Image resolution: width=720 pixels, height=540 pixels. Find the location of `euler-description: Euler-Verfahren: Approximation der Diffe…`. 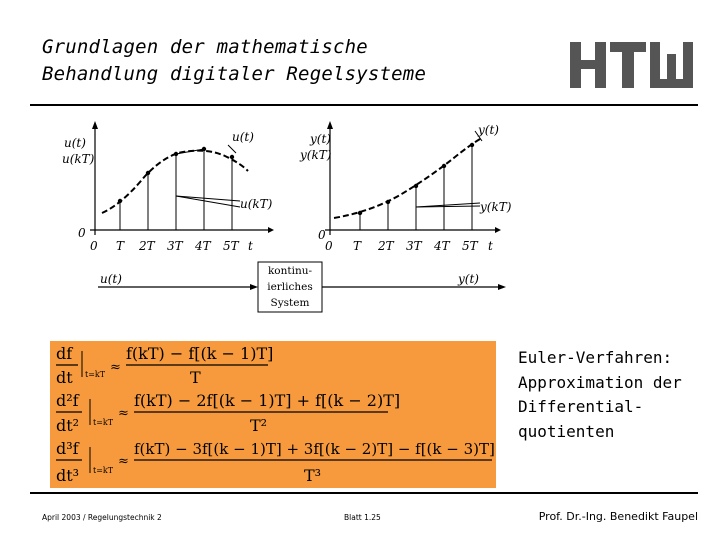

euler-description: Euler-Verfahren: Approximation der Diffe… is located at coordinates (613, 395).